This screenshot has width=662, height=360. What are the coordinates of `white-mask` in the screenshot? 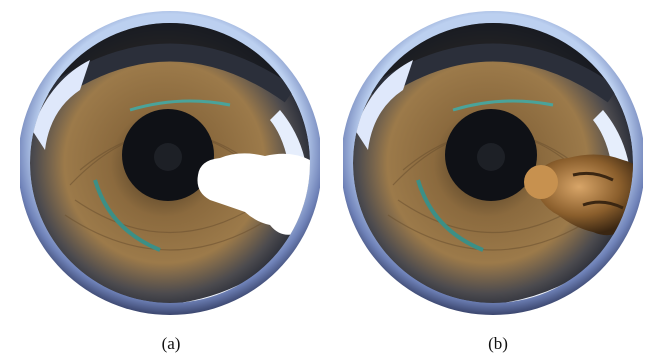 It's located at (253, 194).